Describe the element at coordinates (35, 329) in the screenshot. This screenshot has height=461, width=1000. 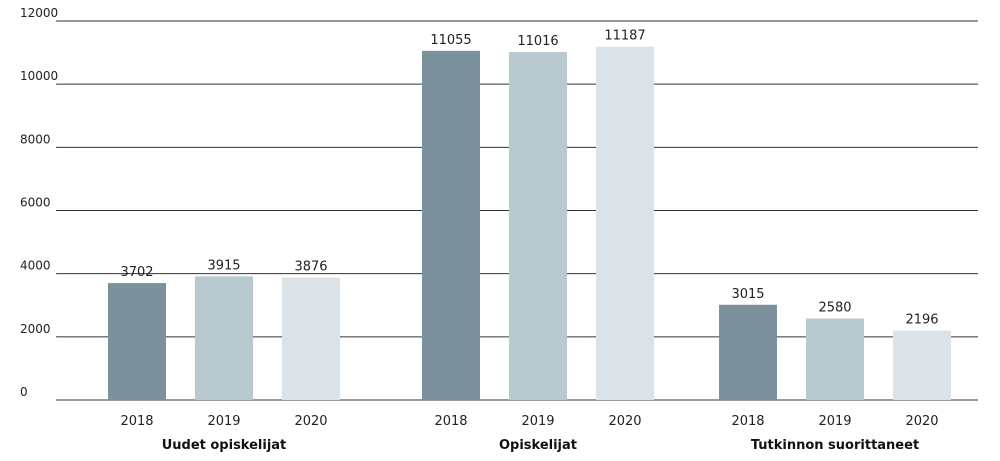
I see `y-tick-label: 2000` at that location.